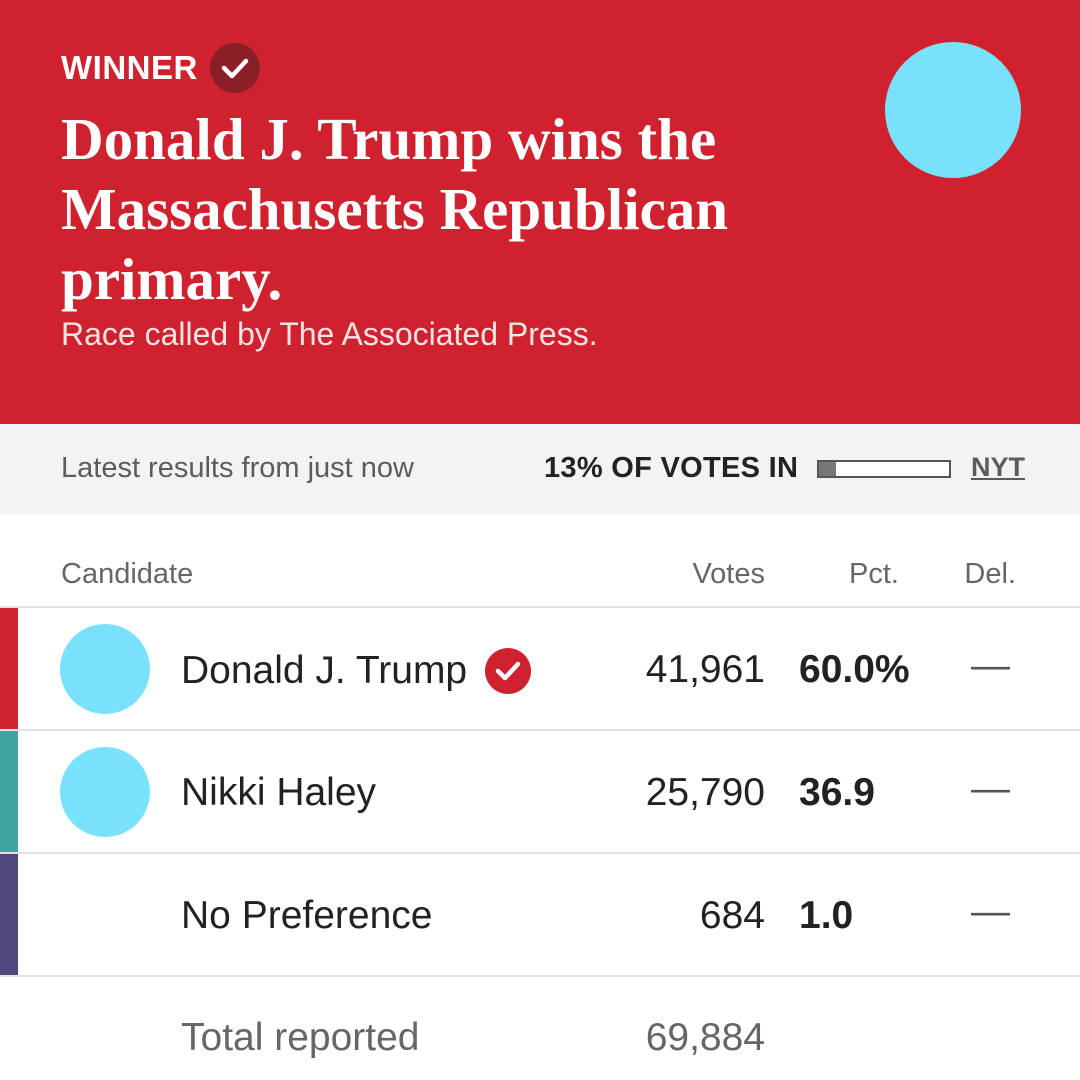  I want to click on candidate-name-text: Nikki Haley, so click(279, 792).